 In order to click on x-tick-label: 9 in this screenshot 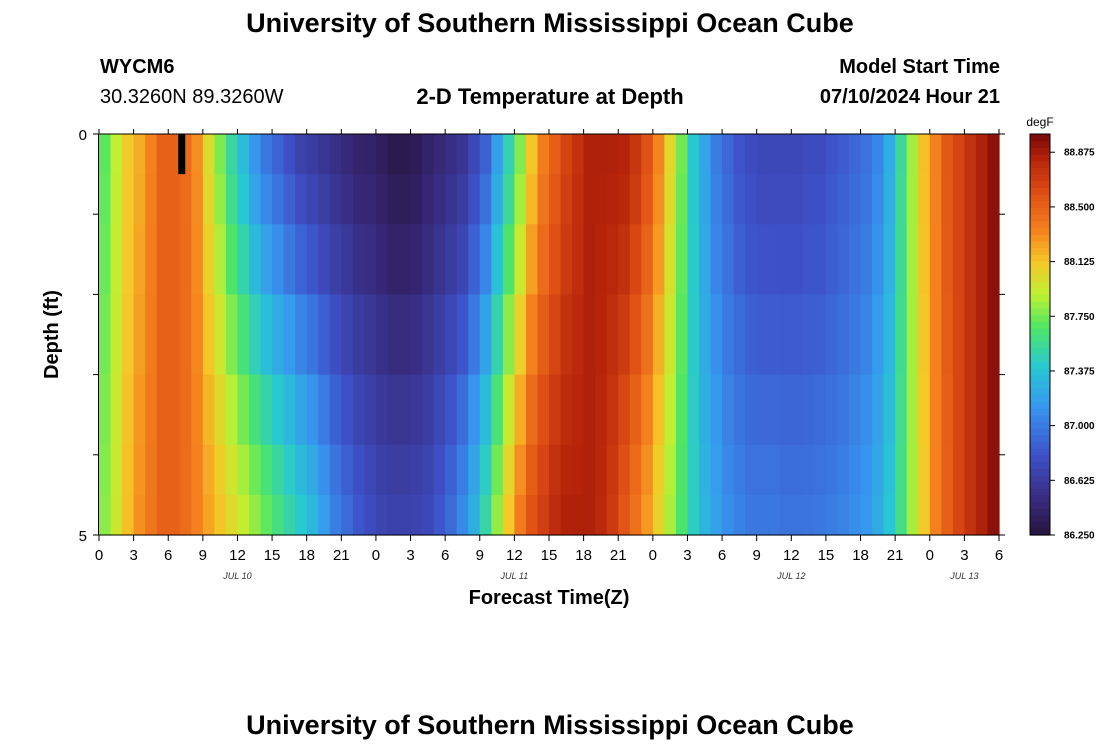, I will do `click(480, 555)`.